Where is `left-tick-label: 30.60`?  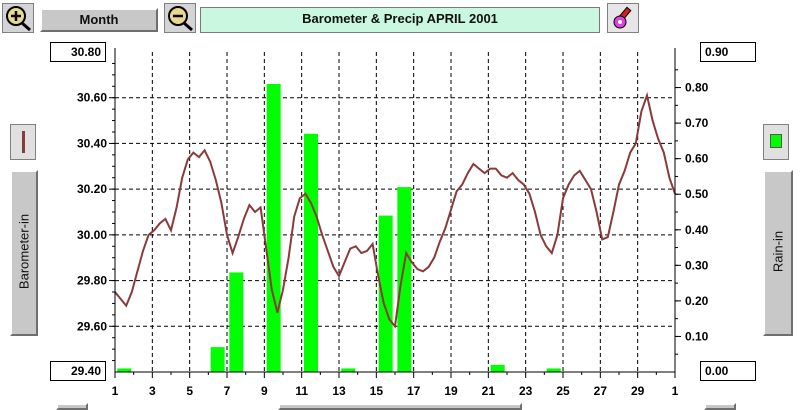 left-tick-label: 30.60 is located at coordinates (92, 98).